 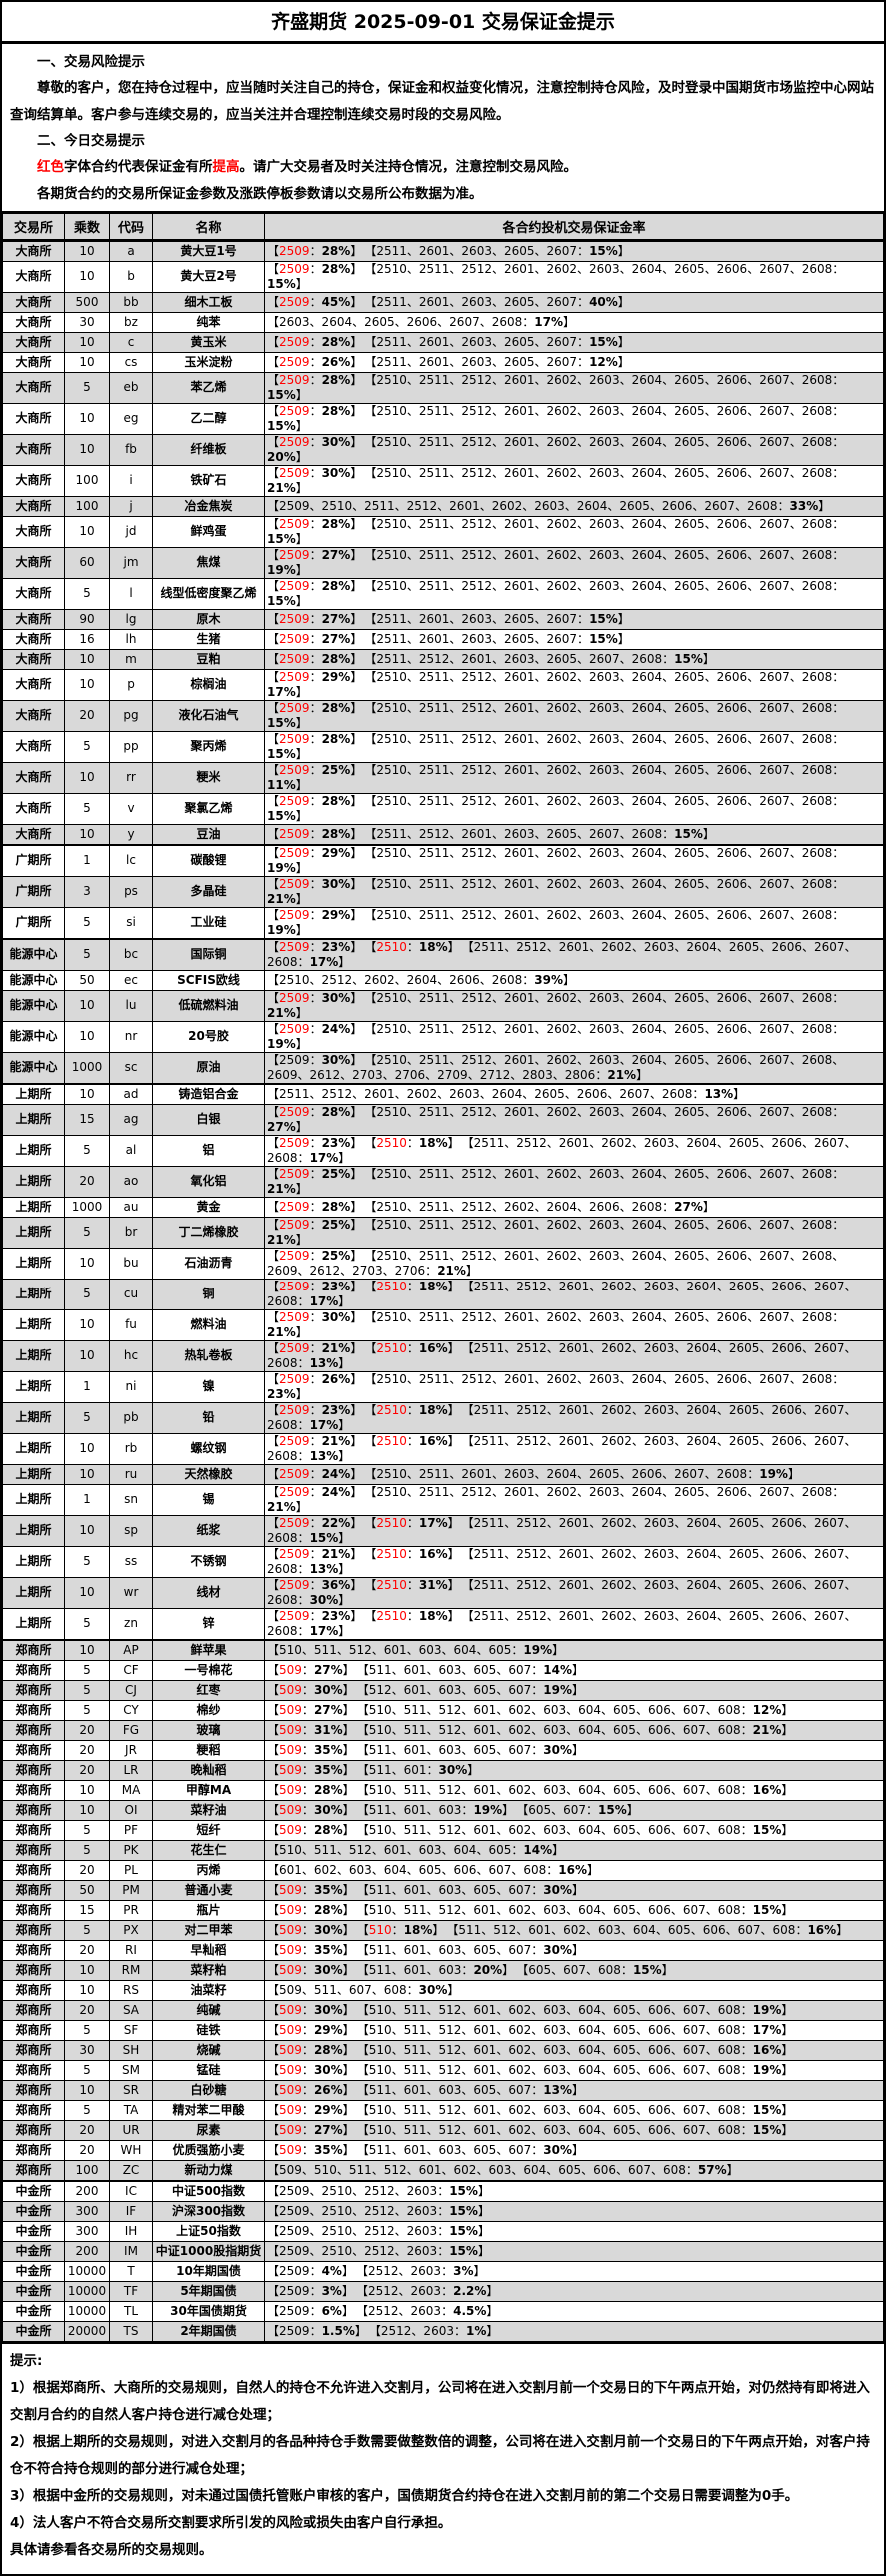 I want to click on exchange-cell: 中金所, so click(x=33, y=2271).